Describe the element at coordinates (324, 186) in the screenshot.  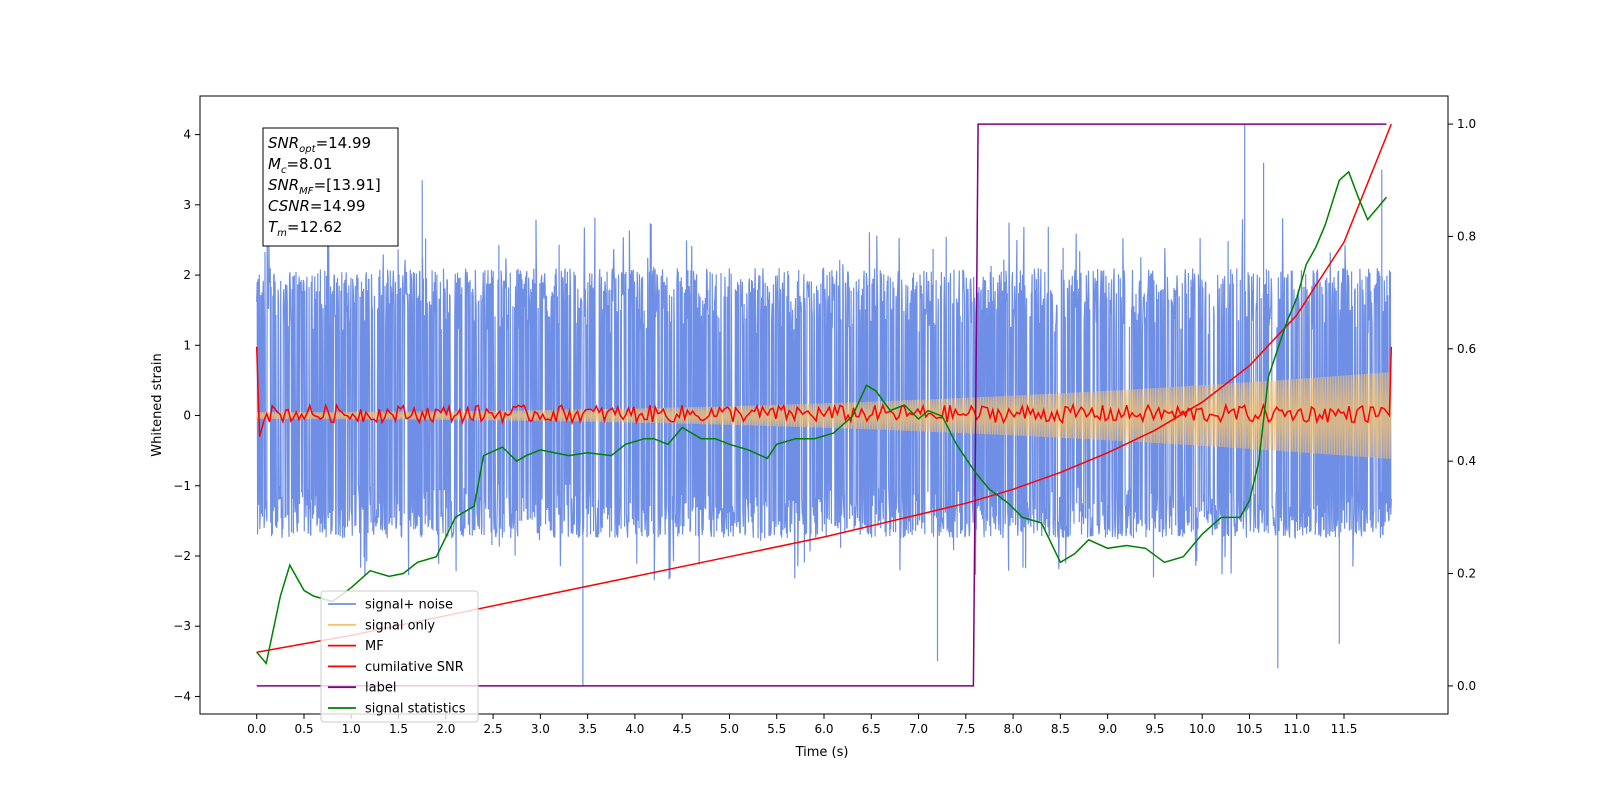
I see `annotation-line: SNRMF=[13.91]` at that location.